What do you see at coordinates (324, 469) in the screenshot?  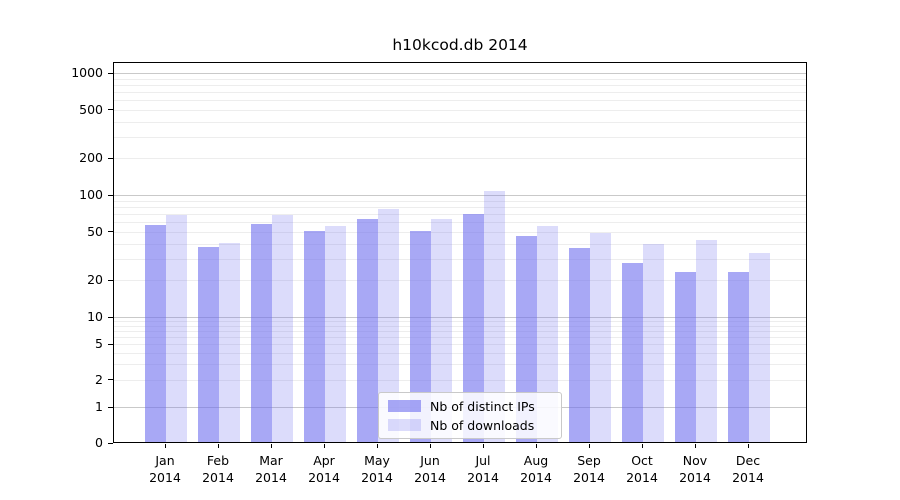 I see `x-tick-label: Apr 2014` at bounding box center [324, 469].